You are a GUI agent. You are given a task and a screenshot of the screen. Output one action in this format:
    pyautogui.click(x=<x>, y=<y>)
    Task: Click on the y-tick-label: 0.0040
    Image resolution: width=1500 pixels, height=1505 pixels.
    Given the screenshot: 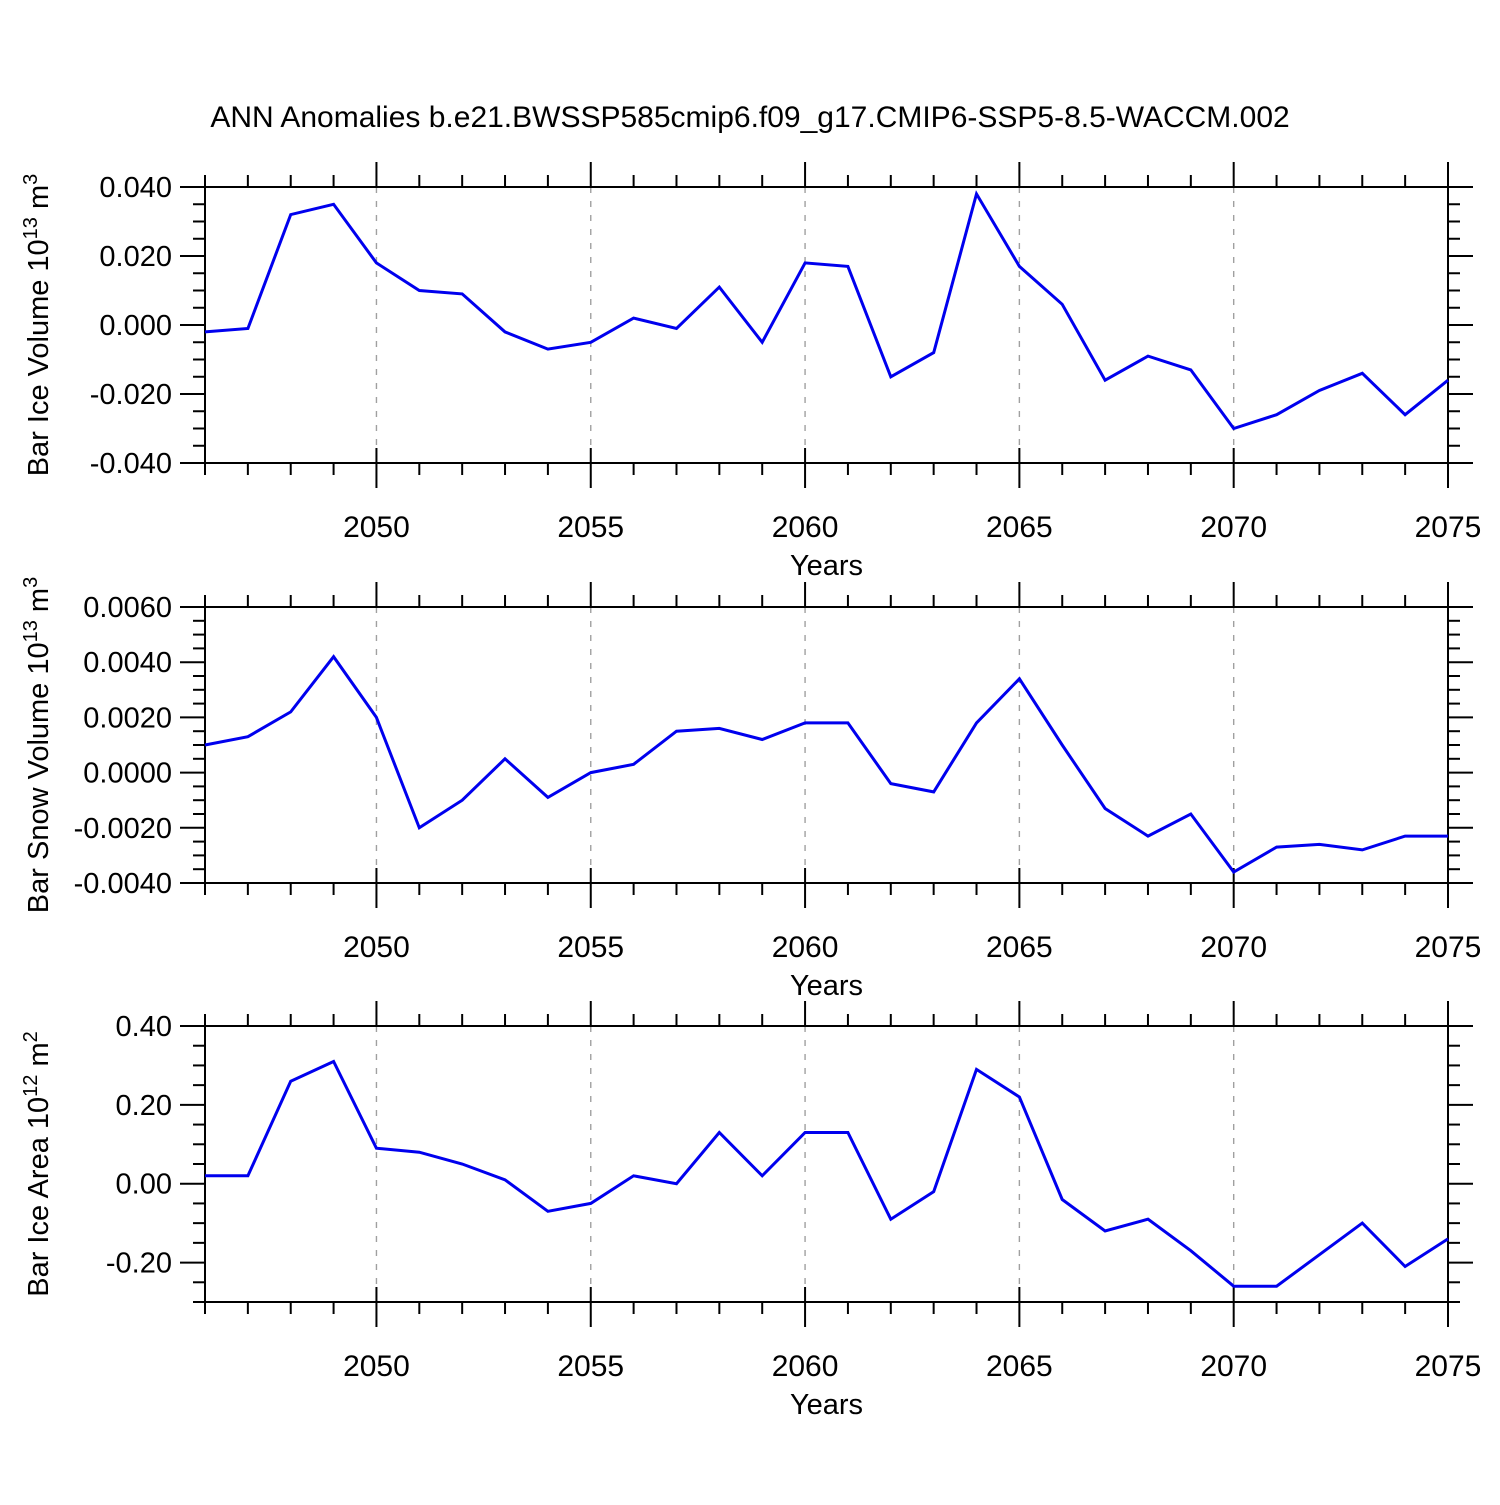 What is the action you would take?
    pyautogui.click(x=127, y=663)
    